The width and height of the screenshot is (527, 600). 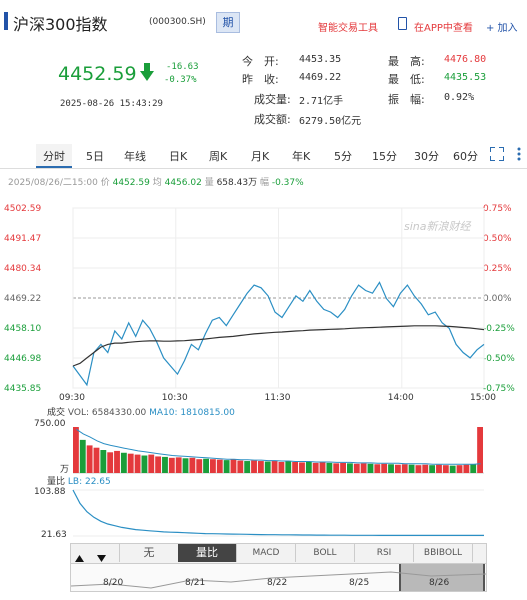 What do you see at coordinates (147, 72) in the screenshot?
I see `down-arrow-icon` at bounding box center [147, 72].